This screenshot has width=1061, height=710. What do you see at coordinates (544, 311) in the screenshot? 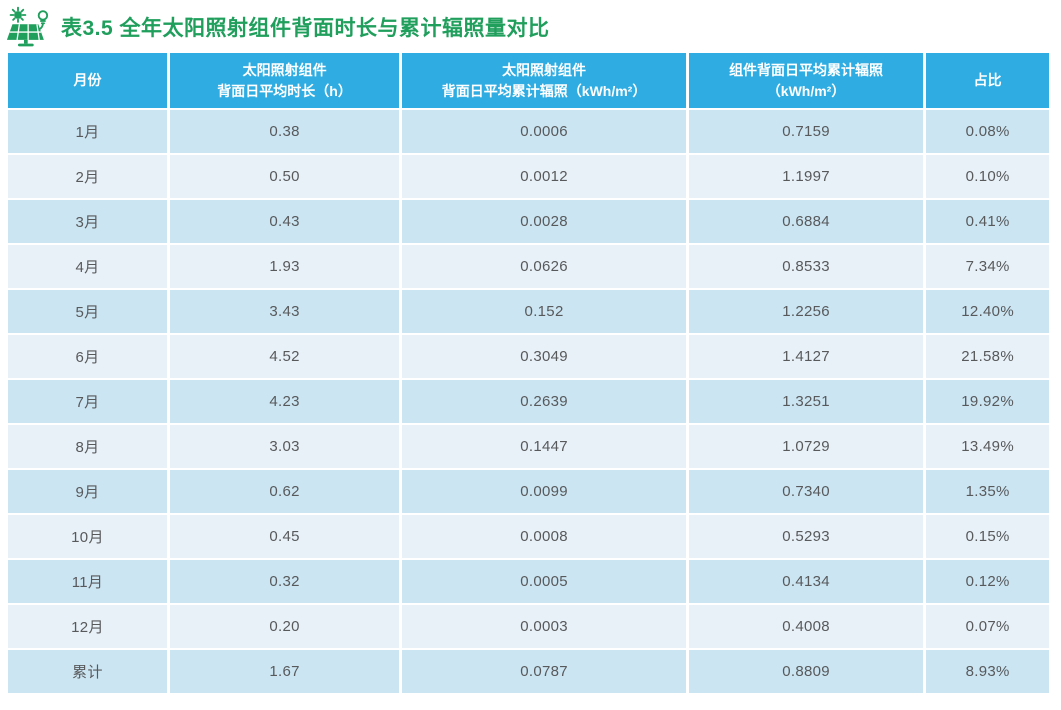
I see `cell-value: 0.152` at bounding box center [544, 311].